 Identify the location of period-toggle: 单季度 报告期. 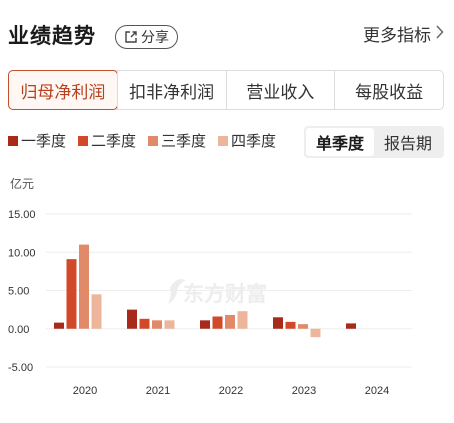
(374, 142).